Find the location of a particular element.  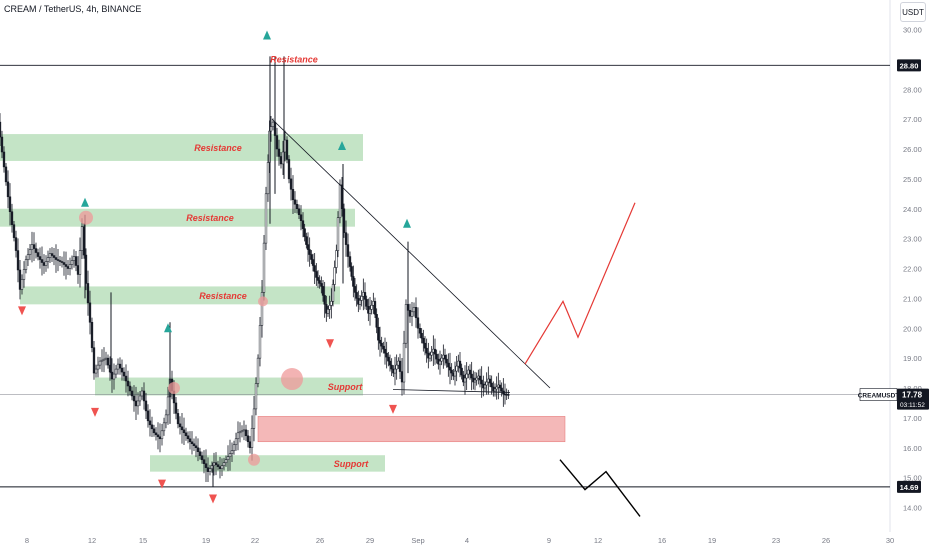

y-tick-label: 14.00 is located at coordinates (912, 508).